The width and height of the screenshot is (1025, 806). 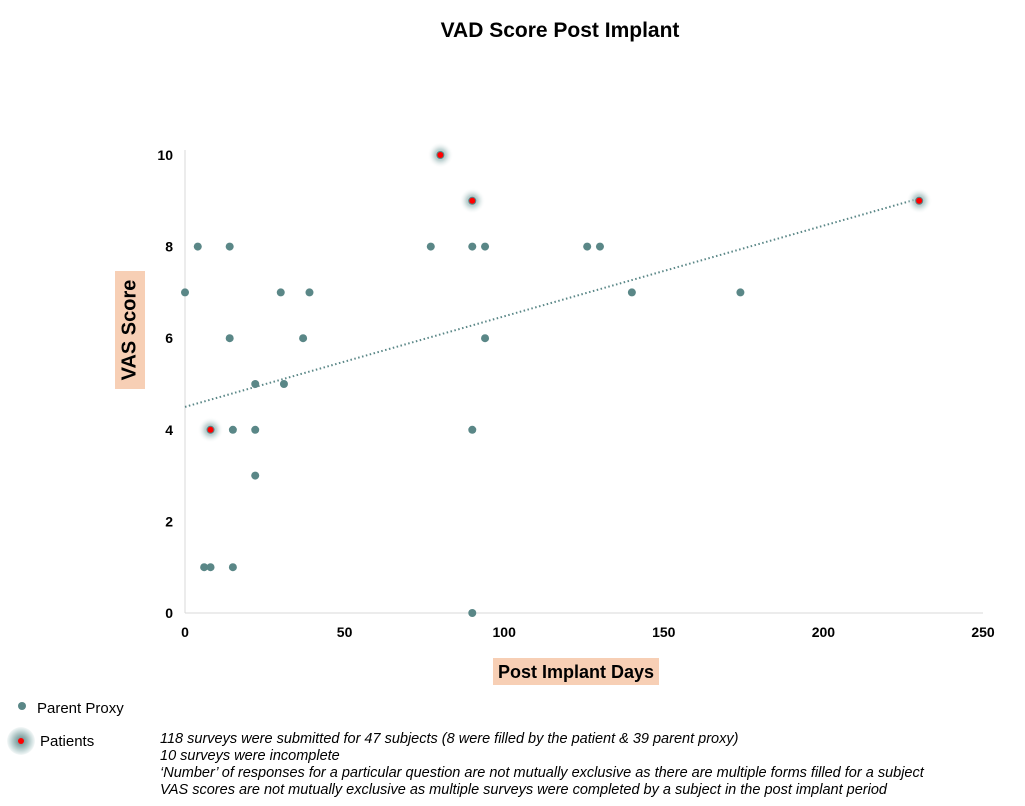 I want to click on y-axis-label-box: VAS Score, so click(x=130, y=330).